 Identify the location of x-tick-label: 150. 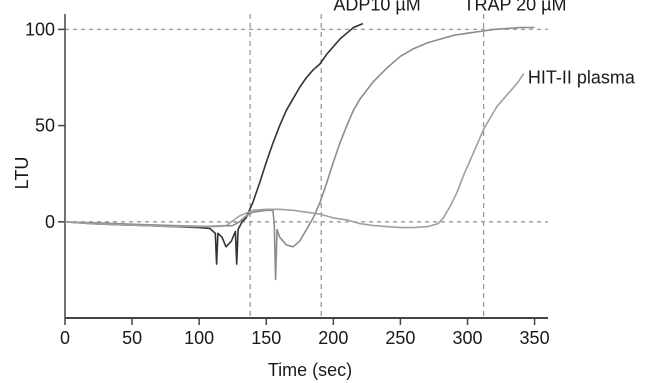
(266, 338).